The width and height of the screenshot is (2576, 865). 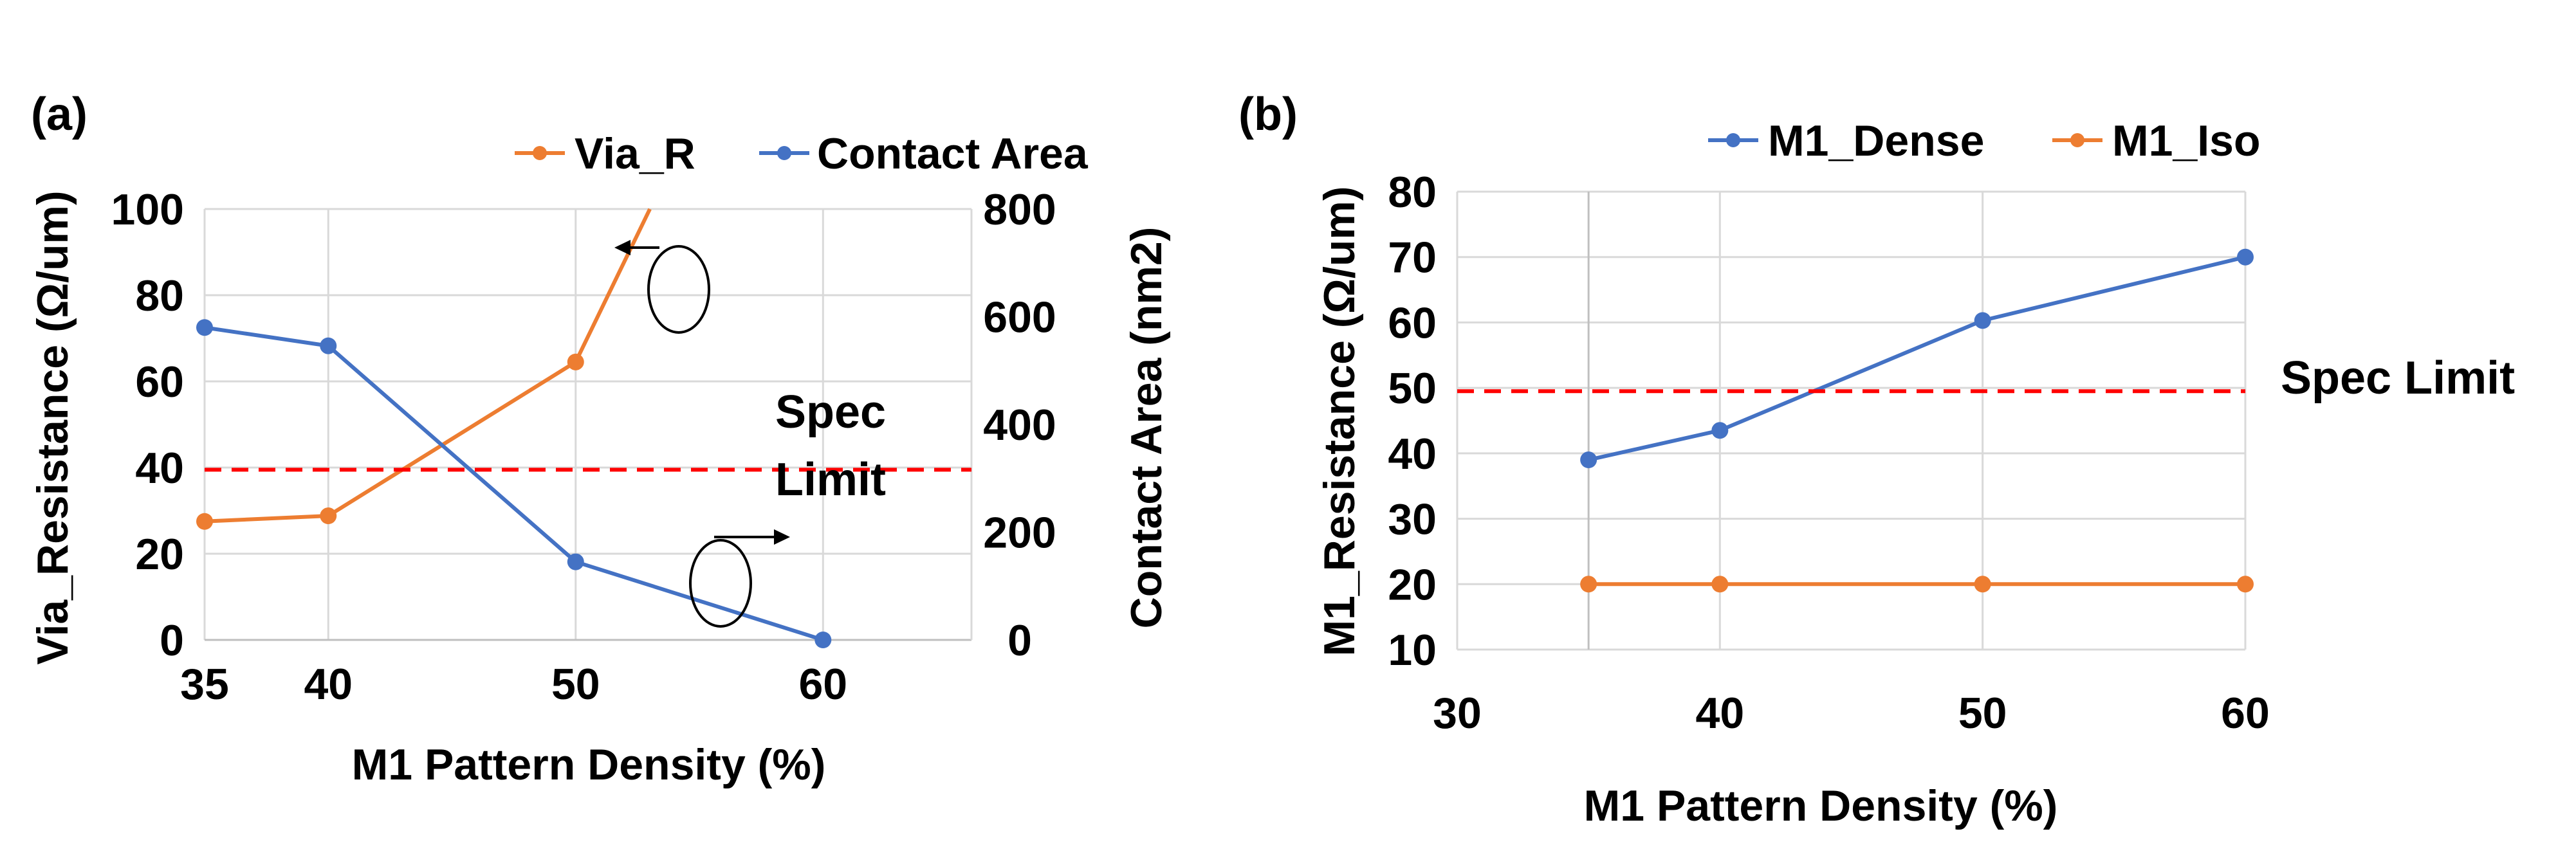 I want to click on right-tick-label-200: 200, so click(x=1019, y=533).